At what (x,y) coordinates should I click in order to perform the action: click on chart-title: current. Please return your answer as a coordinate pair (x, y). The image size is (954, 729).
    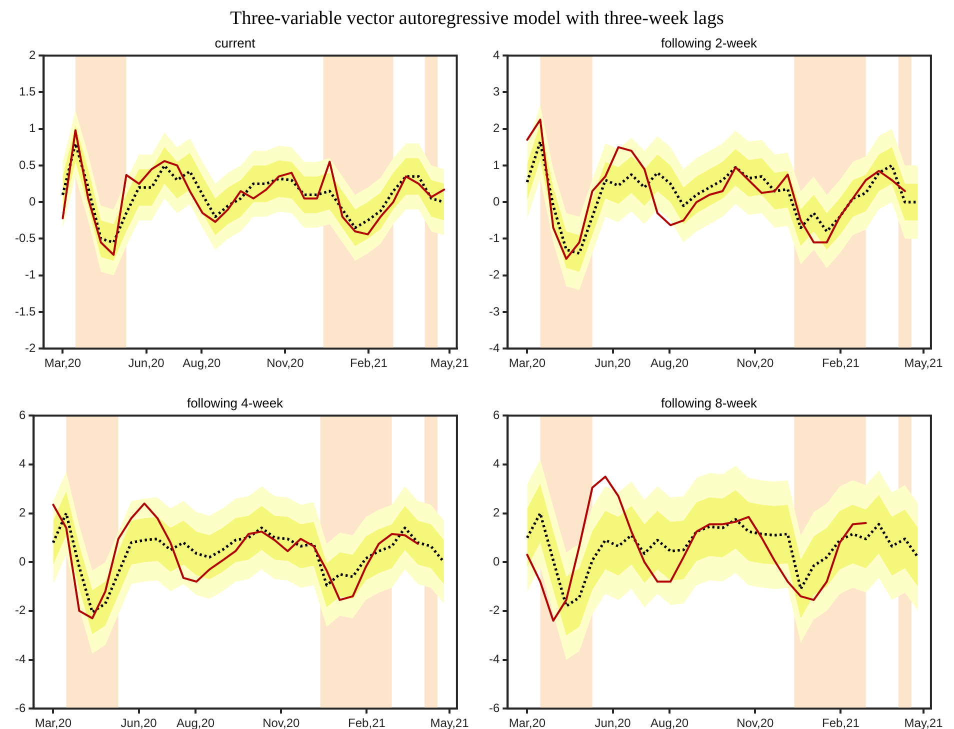
    Looking at the image, I should click on (235, 42).